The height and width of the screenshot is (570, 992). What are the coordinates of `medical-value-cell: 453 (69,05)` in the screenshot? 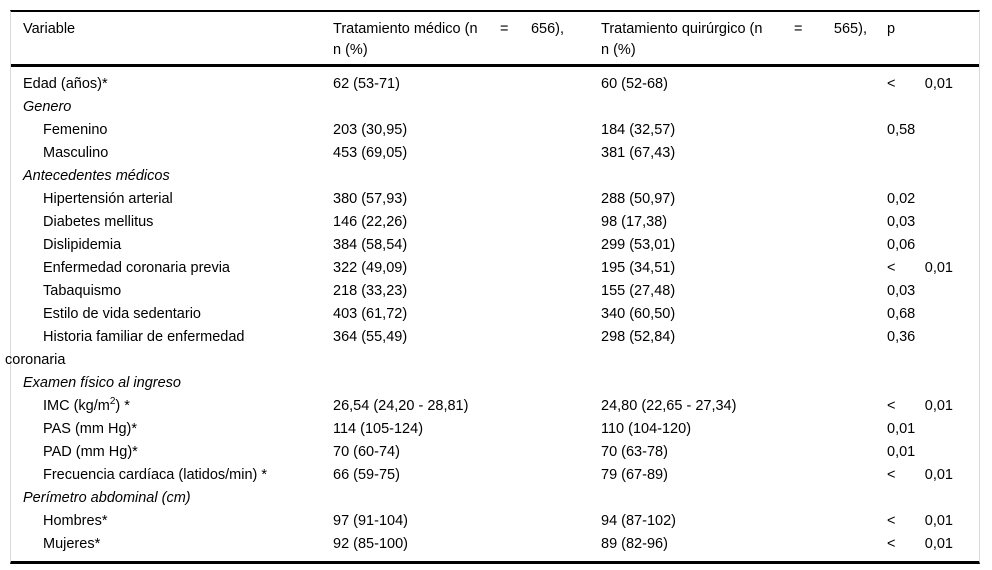 It's located at (370, 153).